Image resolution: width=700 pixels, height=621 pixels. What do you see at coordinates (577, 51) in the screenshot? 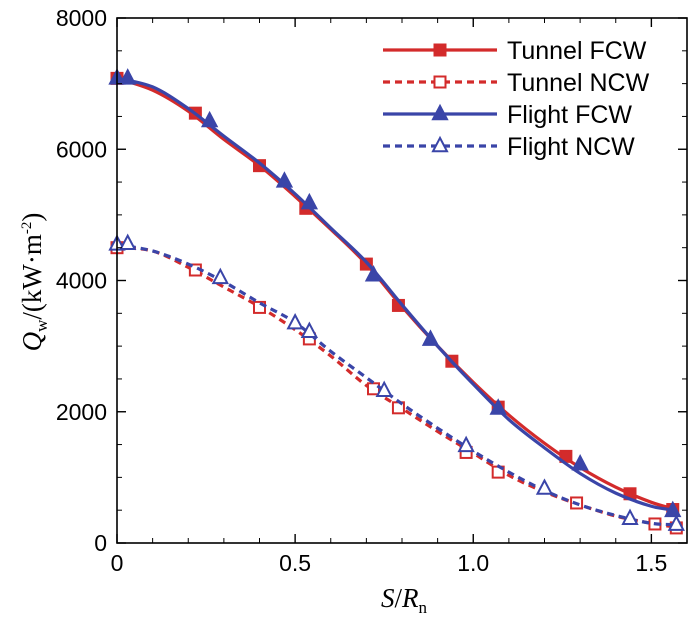
I see `legend-label: Tunnel FCW` at bounding box center [577, 51].